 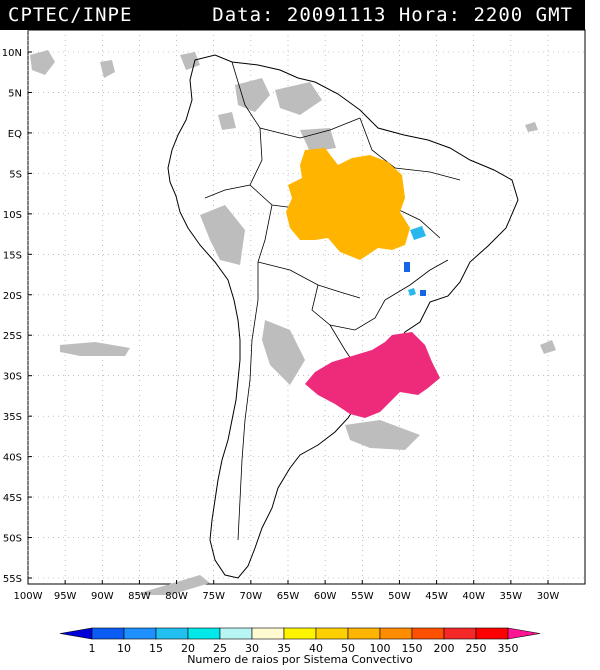 What do you see at coordinates (70, 15) in the screenshot?
I see `agency-title: CPTEC/INPE` at bounding box center [70, 15].